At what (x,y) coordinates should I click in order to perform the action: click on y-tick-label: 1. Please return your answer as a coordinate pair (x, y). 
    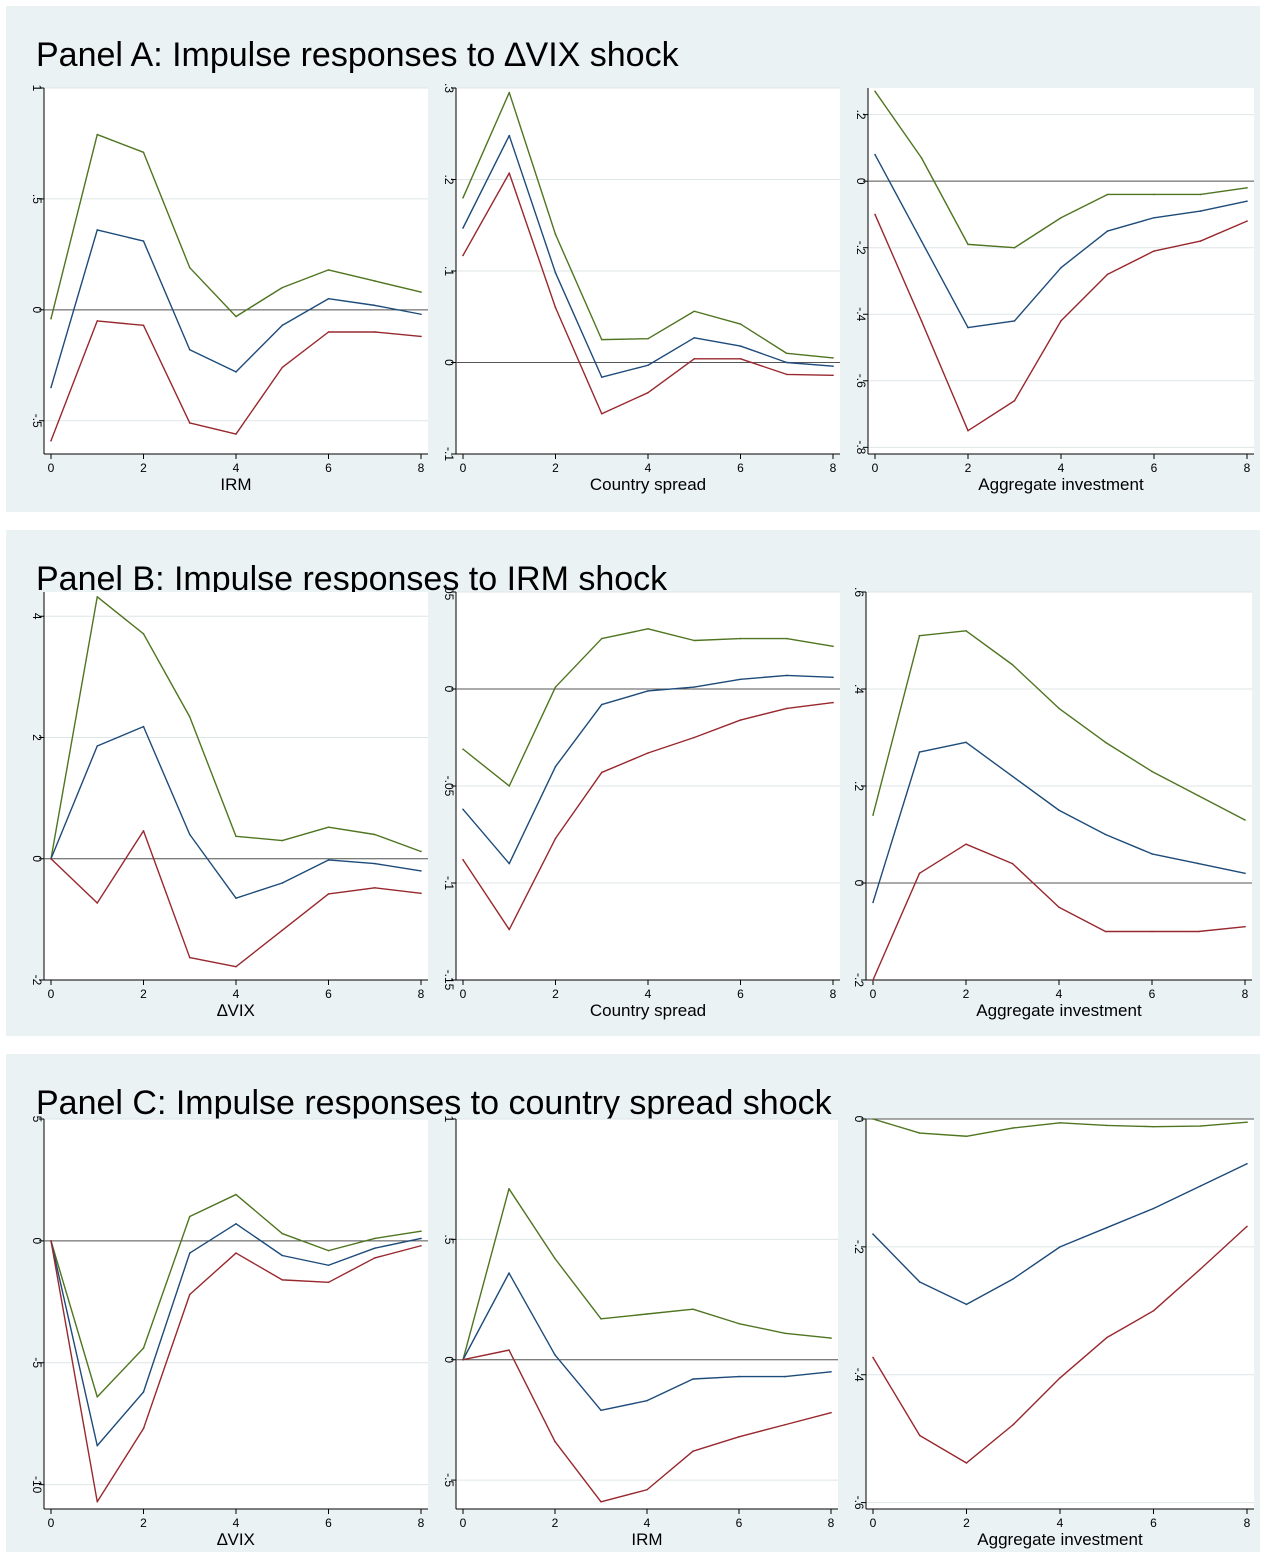
    Looking at the image, I should click on (449, 1119).